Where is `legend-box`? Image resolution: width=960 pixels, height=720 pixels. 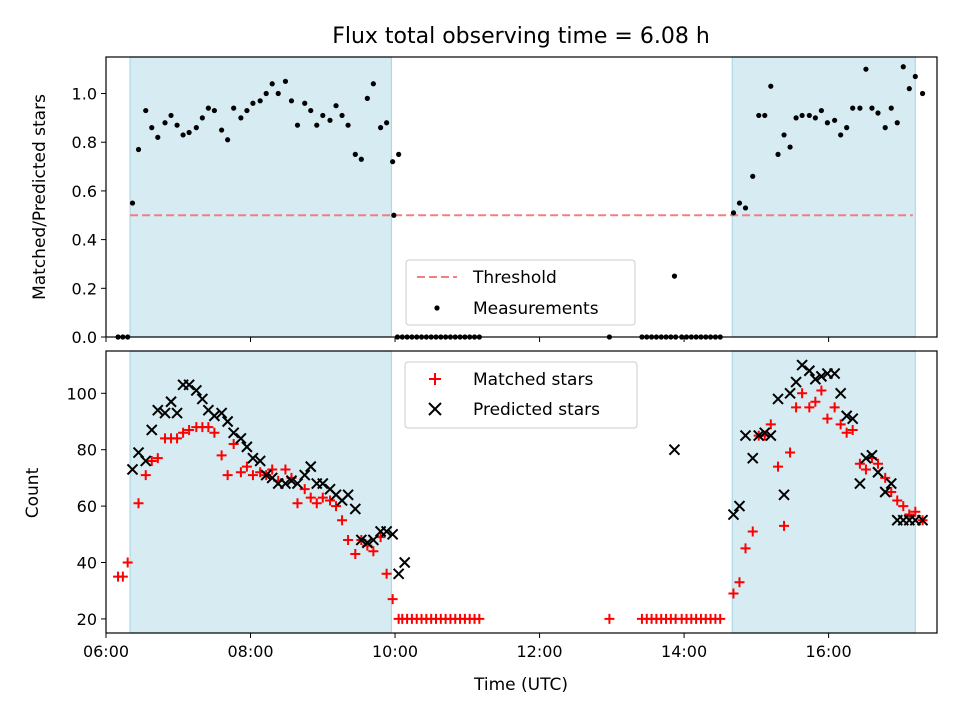
legend-box is located at coordinates (520, 292).